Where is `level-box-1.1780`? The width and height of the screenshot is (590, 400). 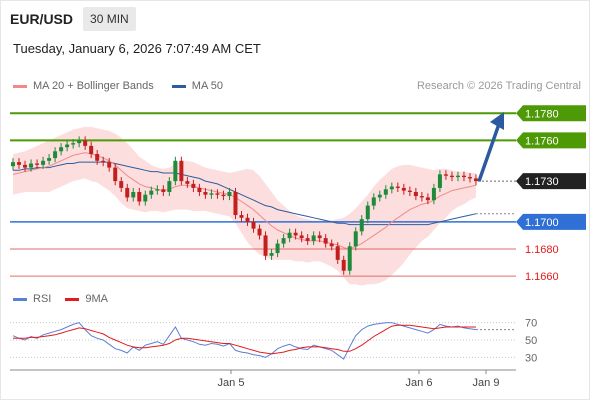 level-box-1.1780 is located at coordinates (551, 113).